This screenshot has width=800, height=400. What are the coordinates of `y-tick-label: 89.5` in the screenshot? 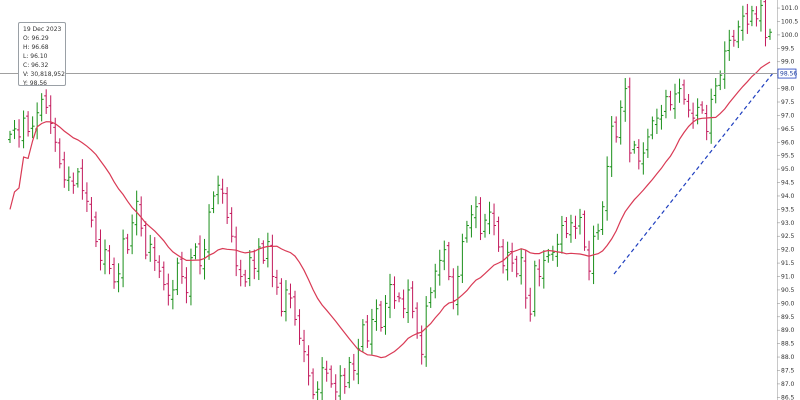 It's located at (788, 317).